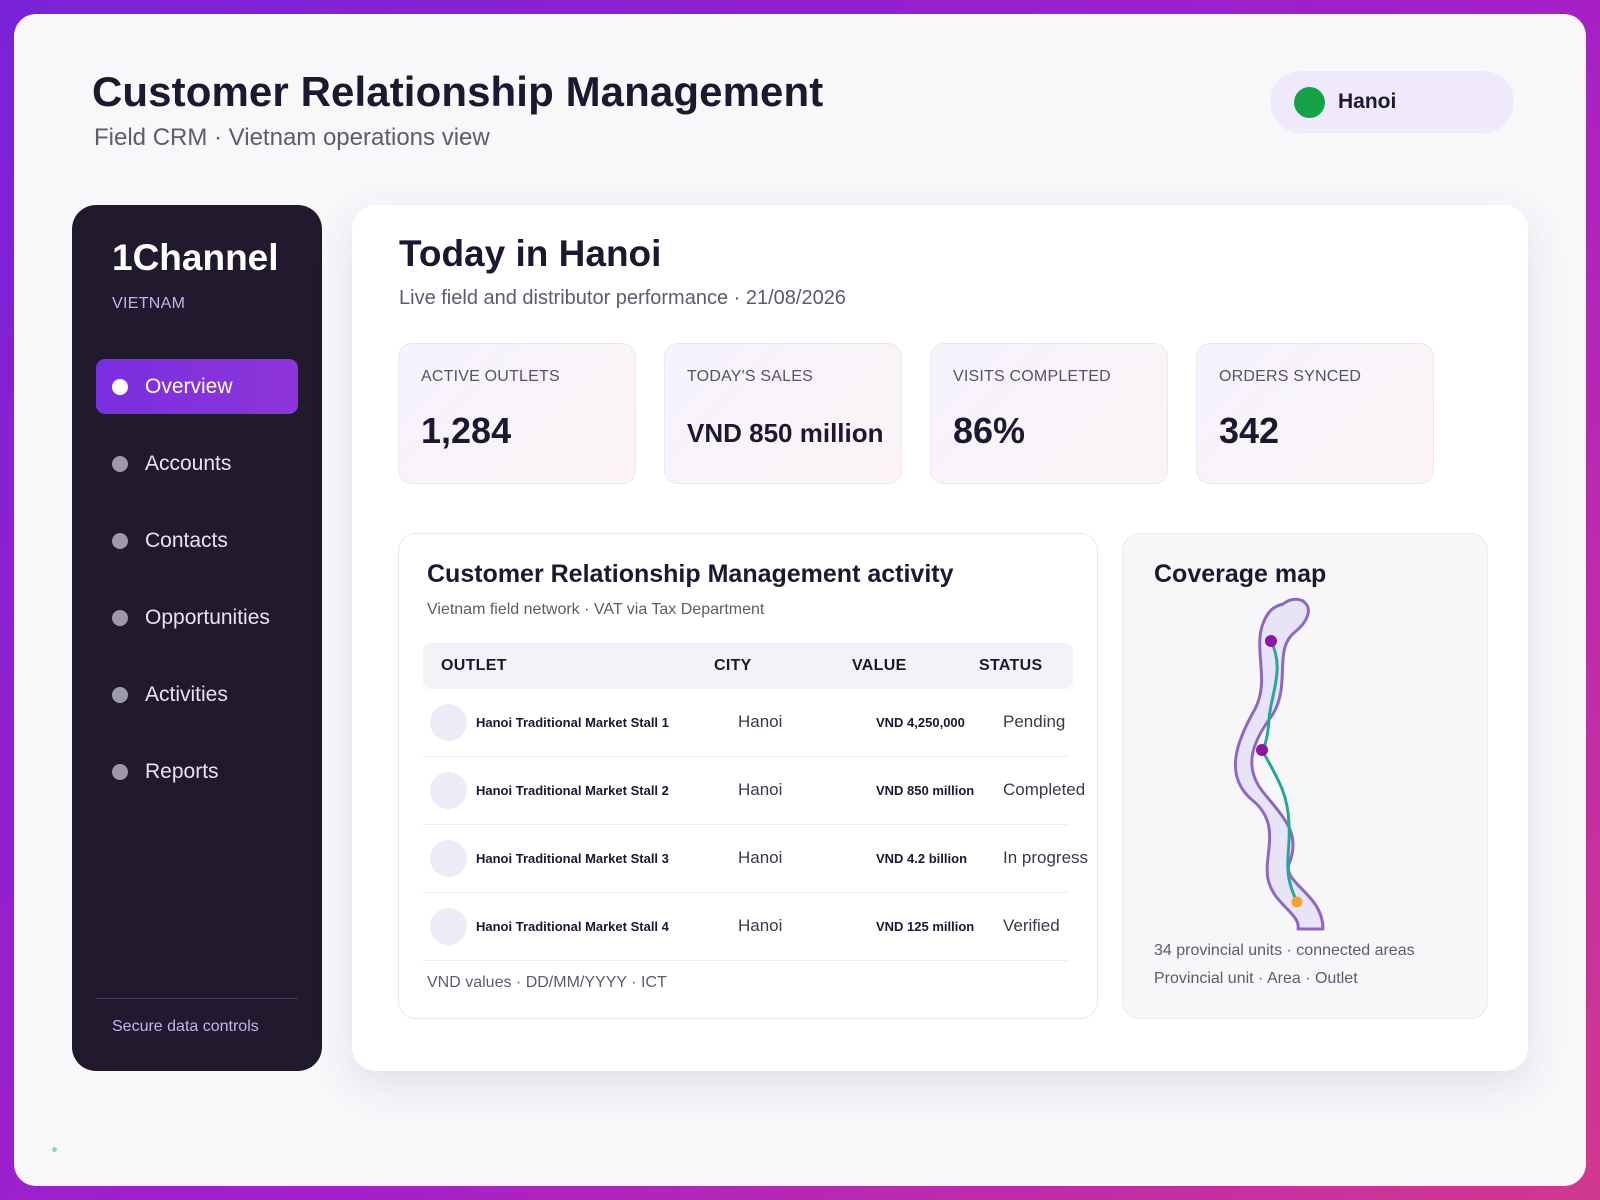 The height and width of the screenshot is (1200, 1600). What do you see at coordinates (1240, 574) in the screenshot?
I see `coverage-map-title: Coverage map` at bounding box center [1240, 574].